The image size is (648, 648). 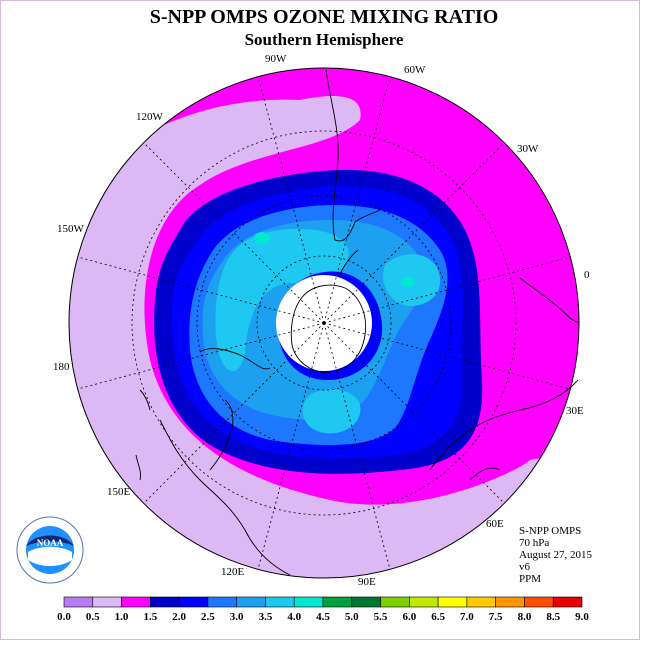 I want to click on map-title: S-NPP OMPS OZONE MIXING RATIO, so click(x=324, y=17).